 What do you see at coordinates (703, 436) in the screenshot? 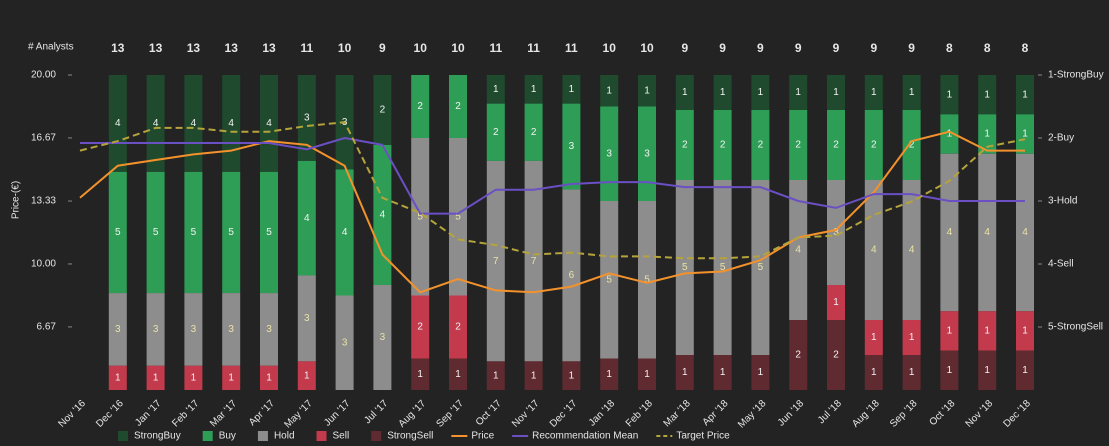
I see `legend-label: Target Price` at bounding box center [703, 436].